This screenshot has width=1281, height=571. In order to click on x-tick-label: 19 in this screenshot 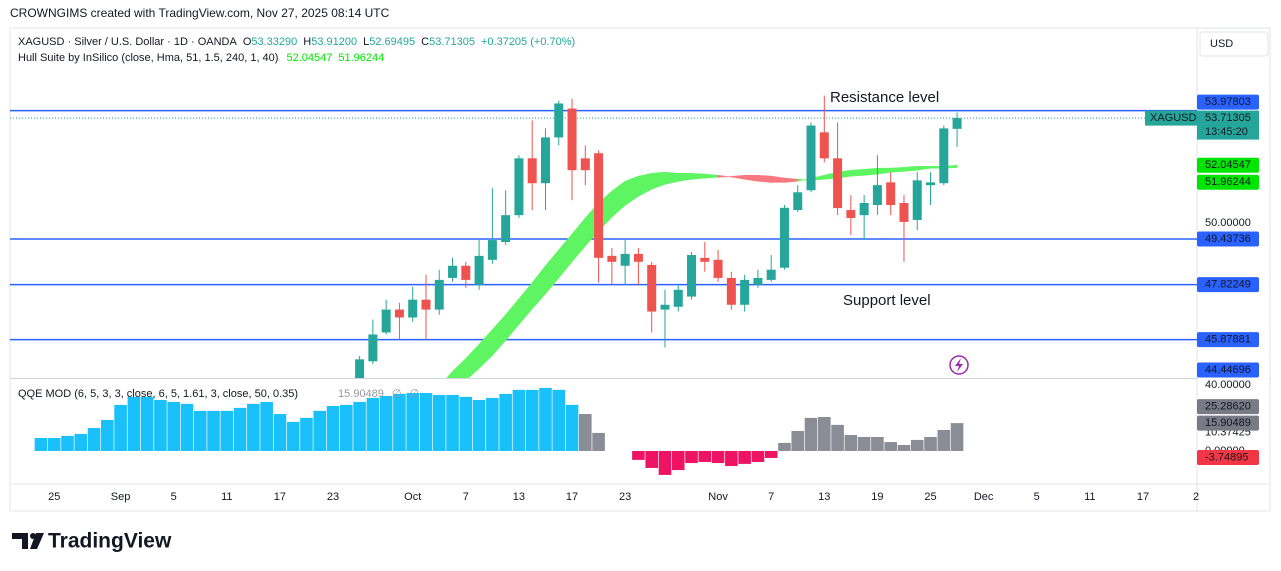, I will do `click(877, 497)`.